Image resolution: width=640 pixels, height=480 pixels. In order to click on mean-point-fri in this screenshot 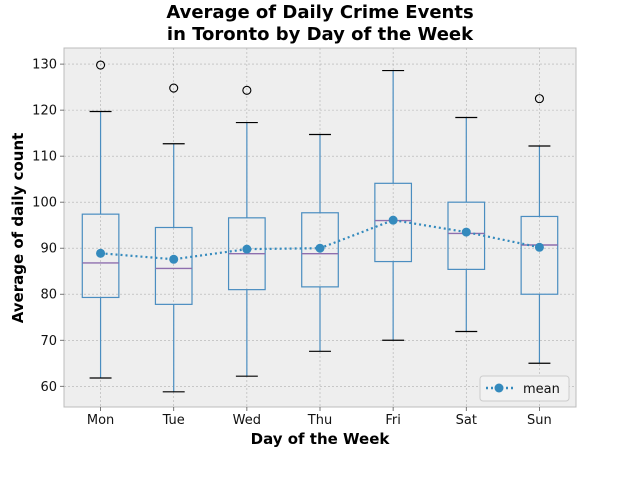, I will do `click(393, 220)`.